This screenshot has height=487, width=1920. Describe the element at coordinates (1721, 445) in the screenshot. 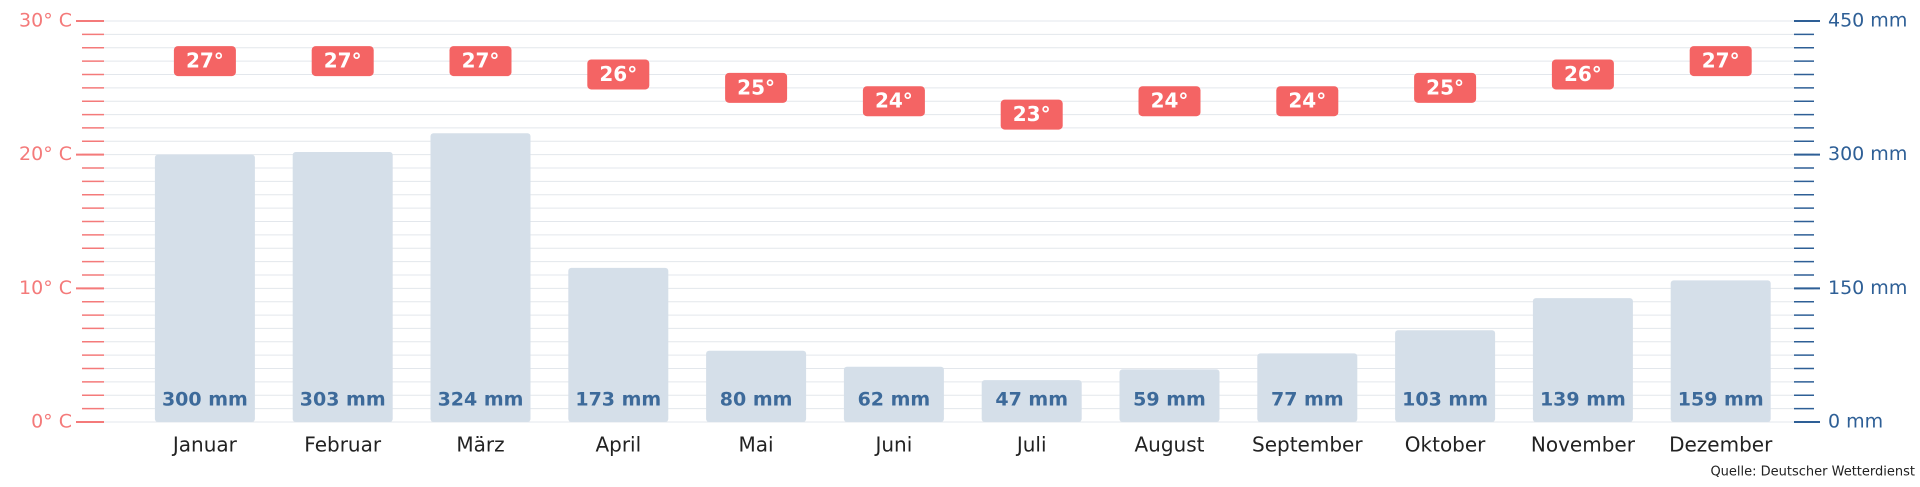

I see `x-tick-label: Dezember` at that location.